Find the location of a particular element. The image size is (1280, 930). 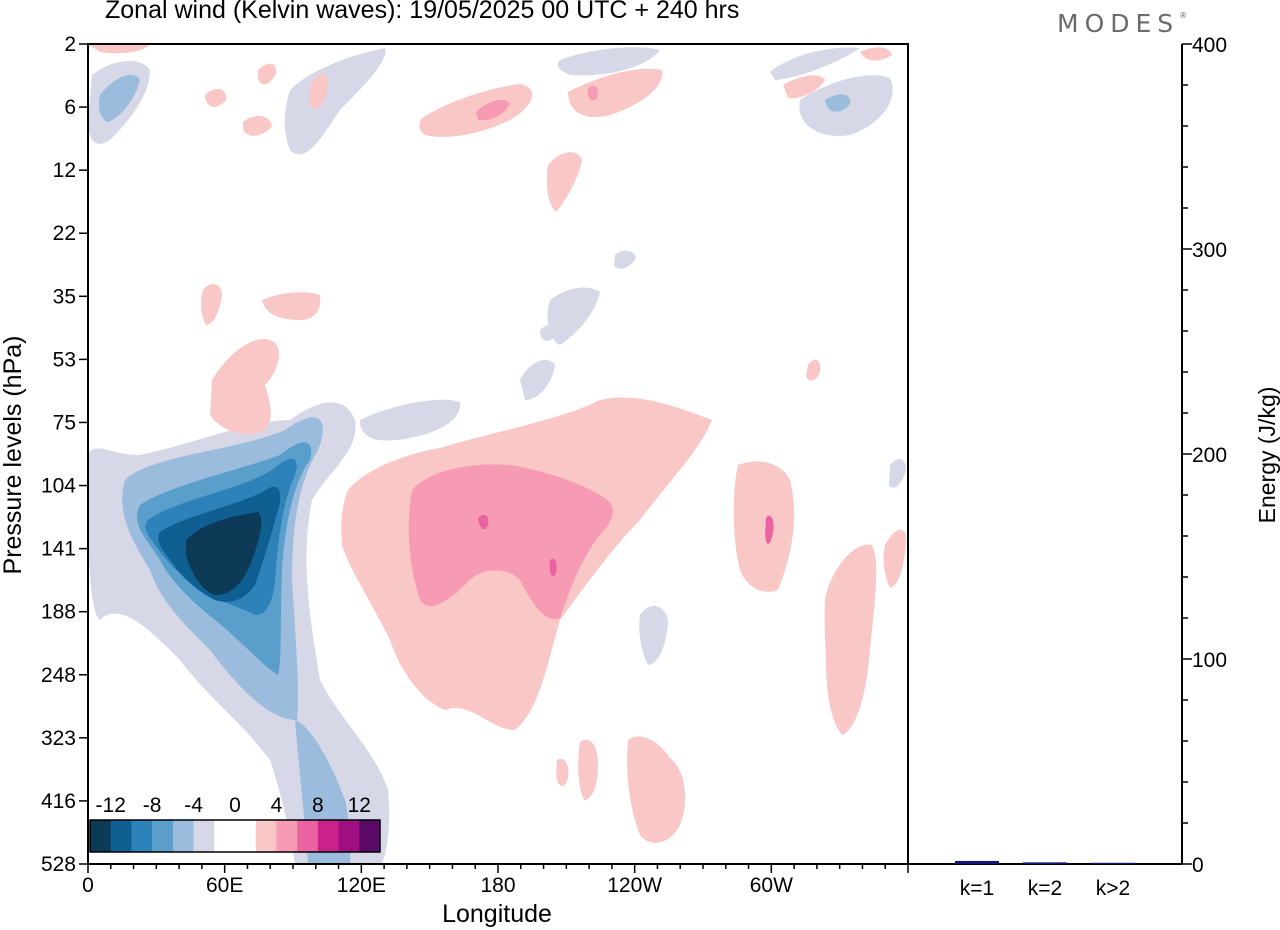

x-tick-label: 60W is located at coordinates (771, 885).